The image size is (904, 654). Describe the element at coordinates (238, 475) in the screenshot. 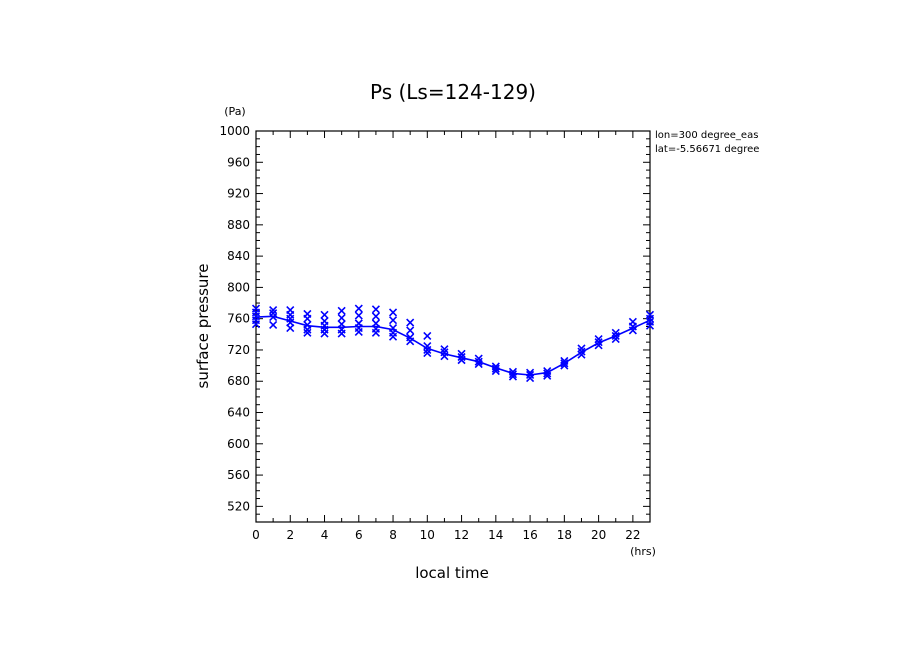

I see `y-tick-label: 560` at that location.